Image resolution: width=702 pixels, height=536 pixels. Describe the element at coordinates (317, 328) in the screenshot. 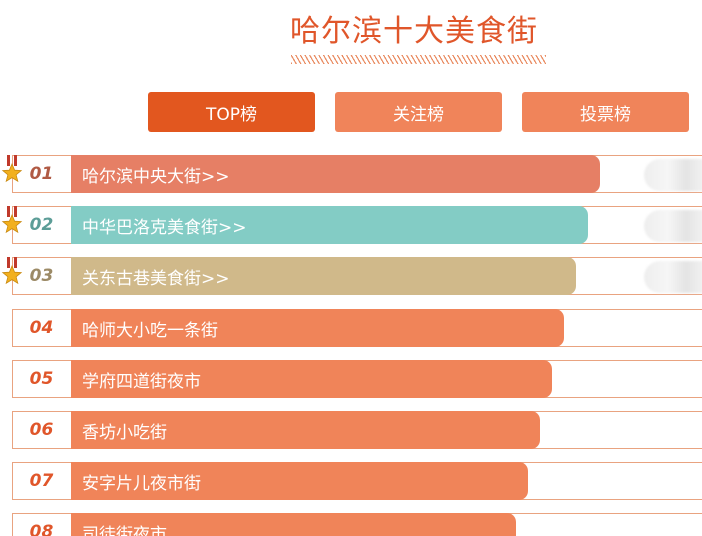

I see `street-name-link: 哈师大小吃一条街` at that location.